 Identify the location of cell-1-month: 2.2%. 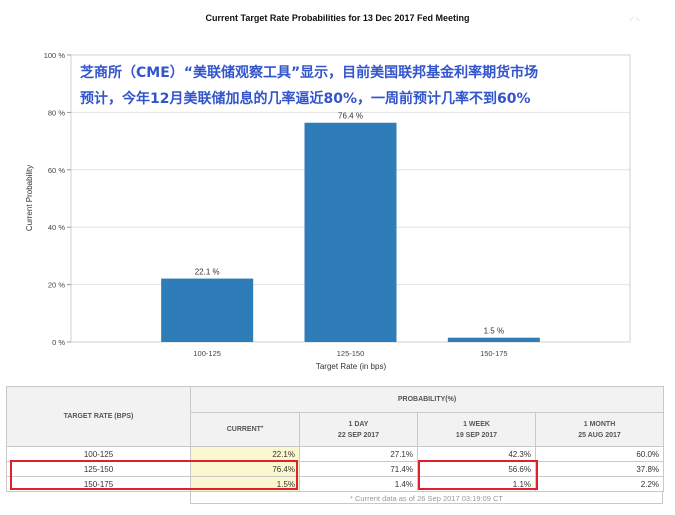
(599, 484).